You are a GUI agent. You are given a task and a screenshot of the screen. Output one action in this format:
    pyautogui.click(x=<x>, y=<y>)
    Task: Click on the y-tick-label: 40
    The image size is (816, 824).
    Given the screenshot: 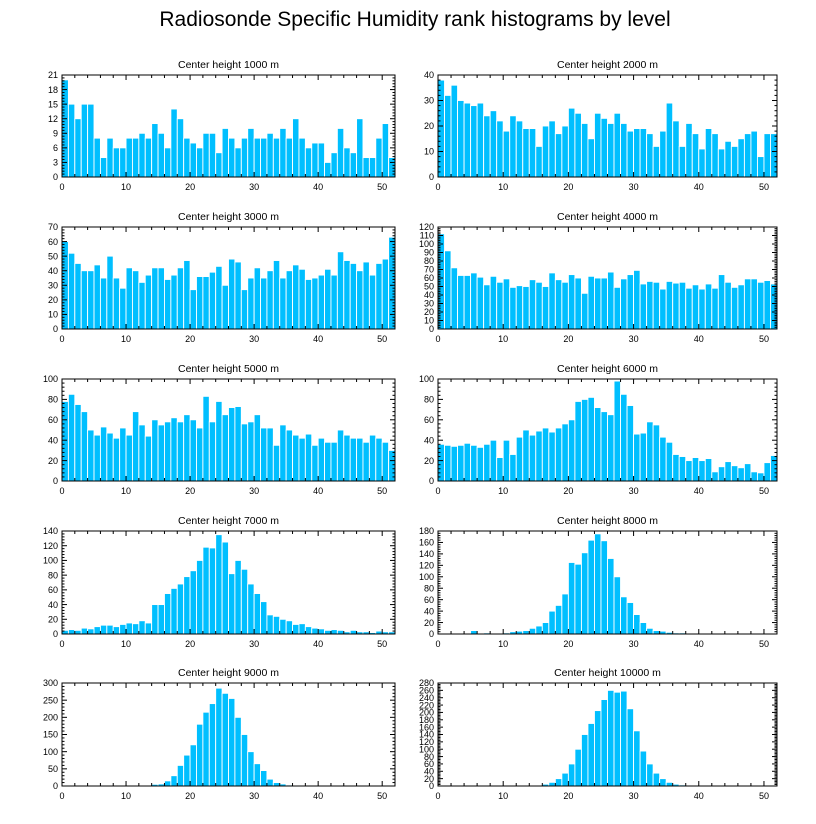 What is the action you would take?
    pyautogui.click(x=53, y=605)
    